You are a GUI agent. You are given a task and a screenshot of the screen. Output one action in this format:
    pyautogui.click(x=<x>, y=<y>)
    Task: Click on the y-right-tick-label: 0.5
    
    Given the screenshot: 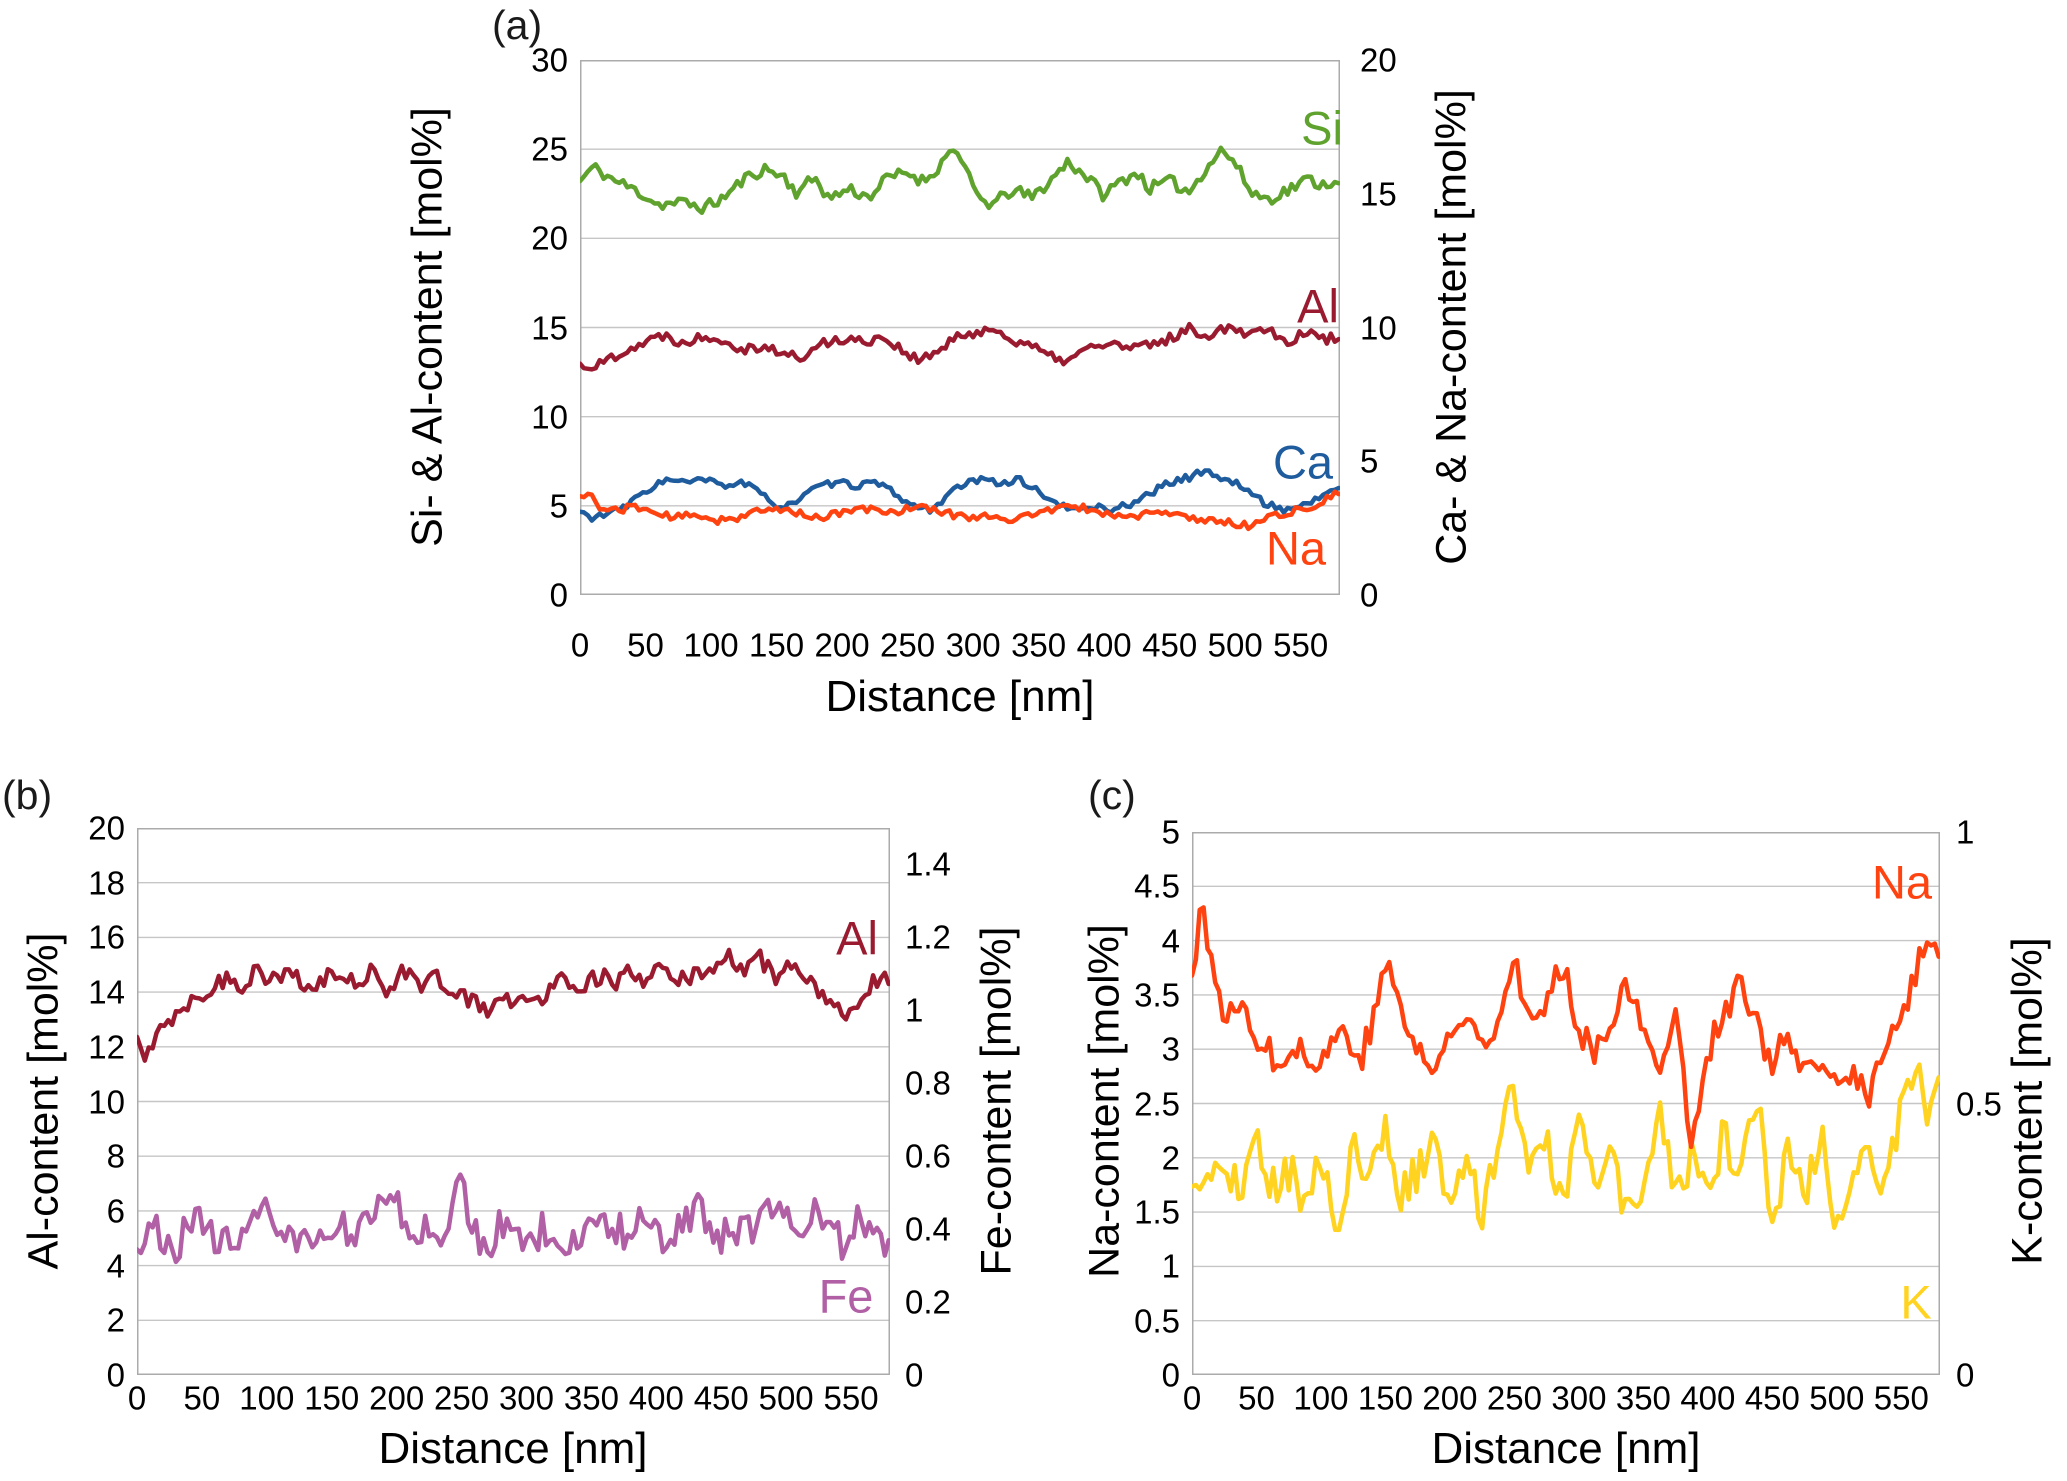 What is the action you would take?
    pyautogui.click(x=1979, y=1103)
    